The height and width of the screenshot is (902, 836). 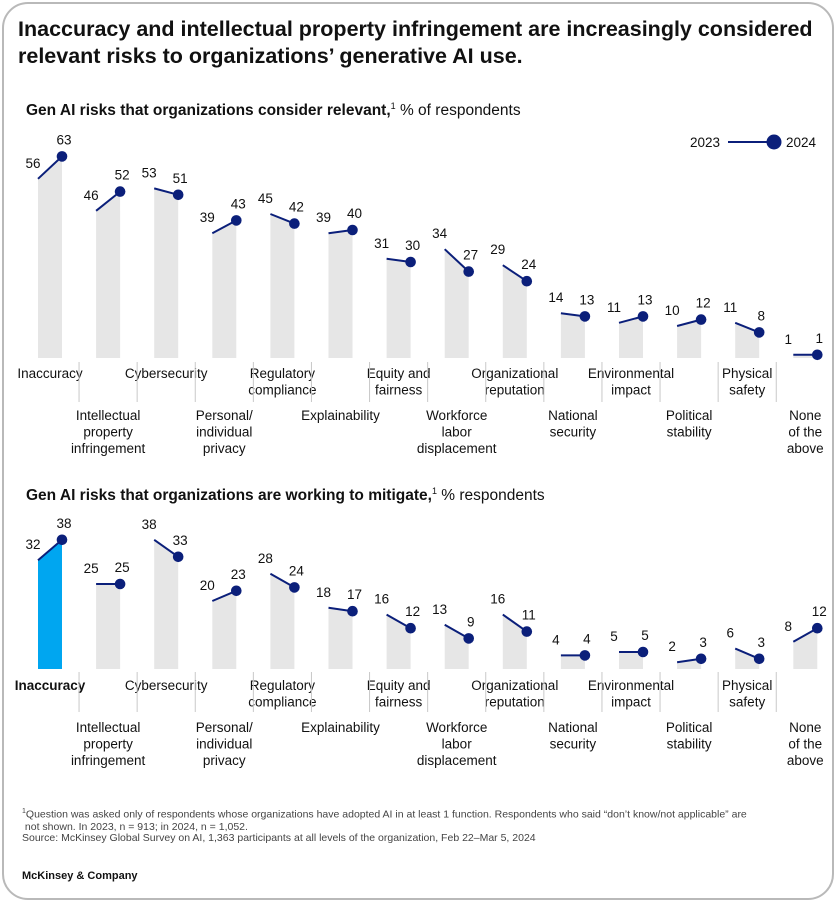 I want to click on chart2-category-3-line-0: Personal/, so click(x=224, y=727).